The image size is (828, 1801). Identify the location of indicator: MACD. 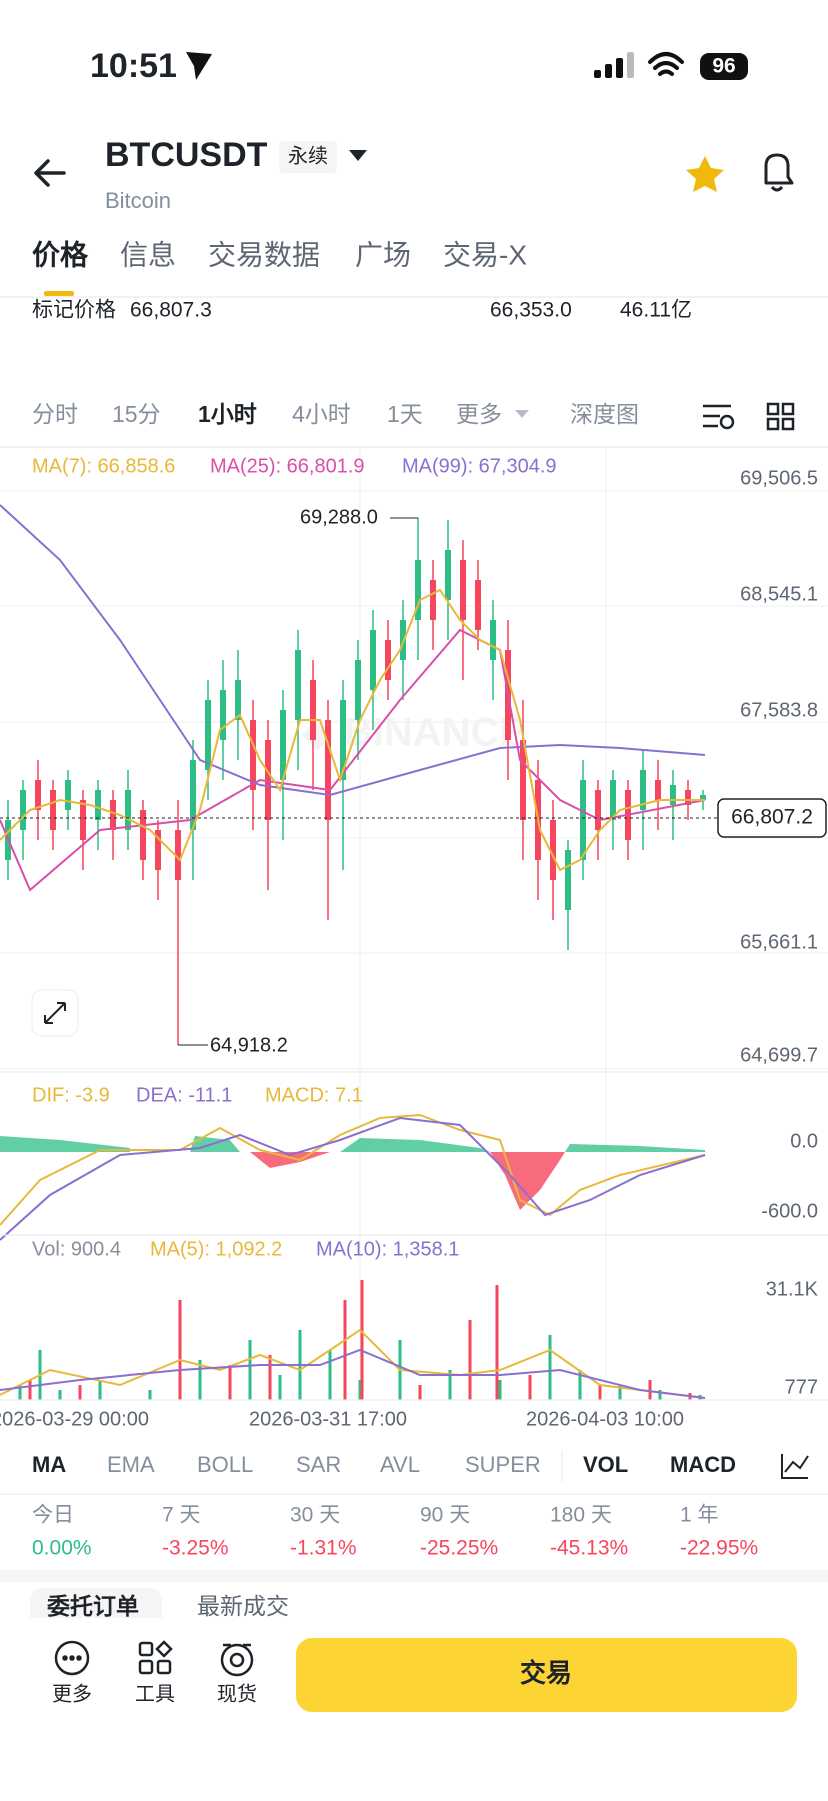
(703, 1464).